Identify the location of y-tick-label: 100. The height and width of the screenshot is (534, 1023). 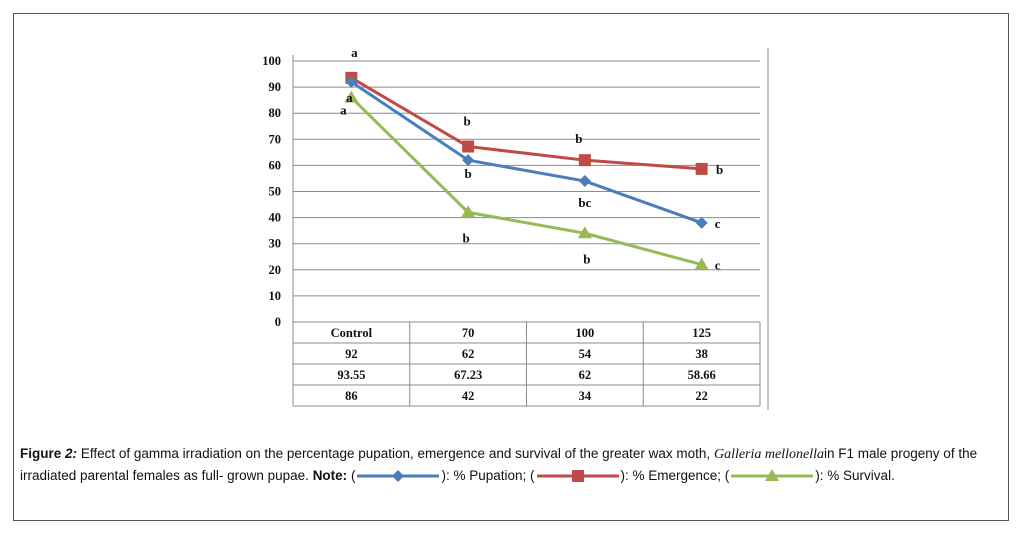
(271, 61).